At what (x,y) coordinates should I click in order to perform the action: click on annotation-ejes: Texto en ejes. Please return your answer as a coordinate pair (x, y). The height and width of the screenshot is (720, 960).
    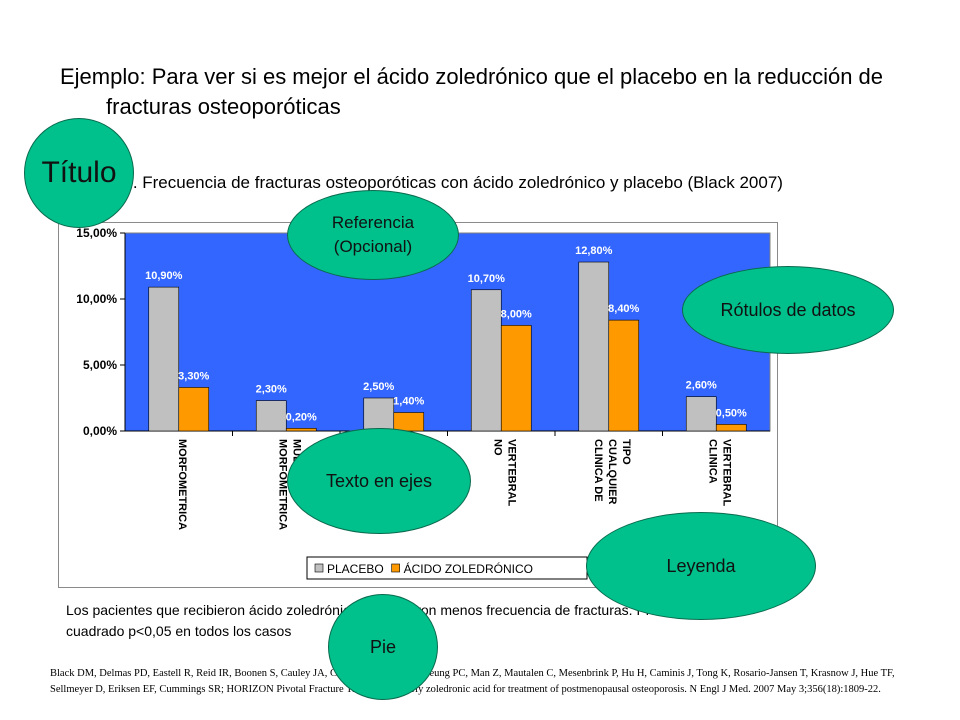
    Looking at the image, I should click on (379, 481).